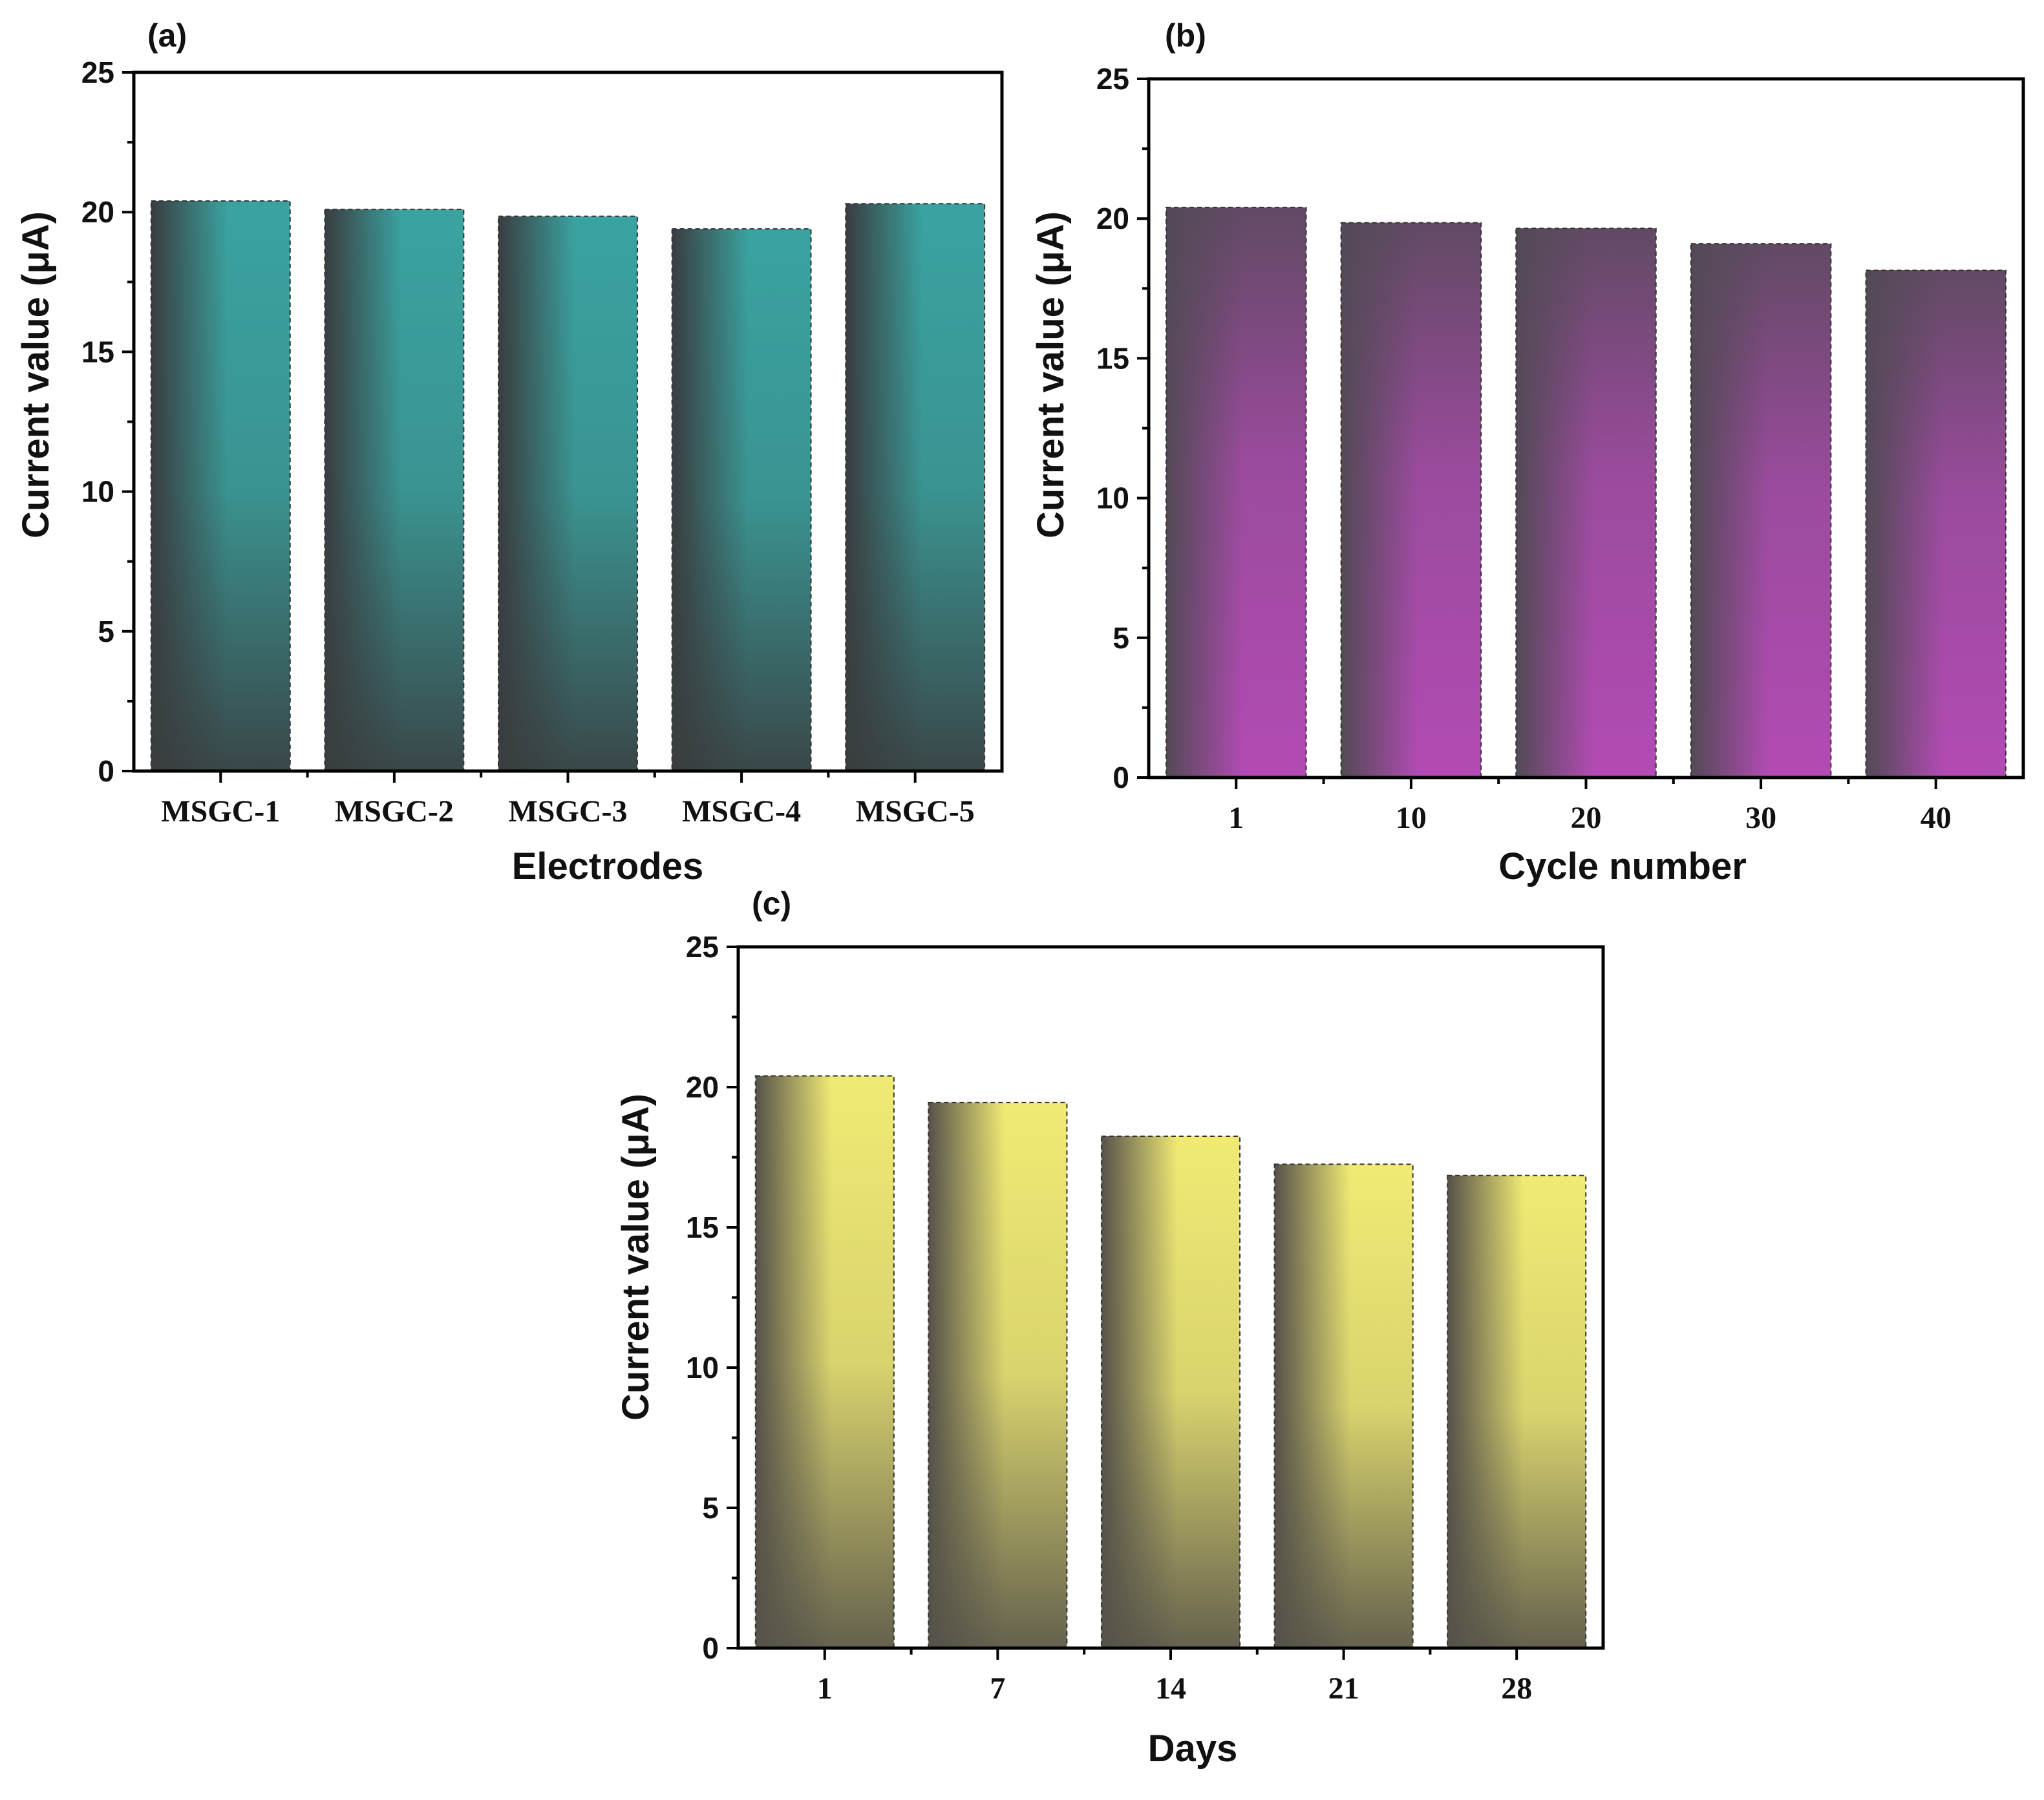 The height and width of the screenshot is (1800, 2044). I want to click on x-tick-label: 30, so click(1761, 818).